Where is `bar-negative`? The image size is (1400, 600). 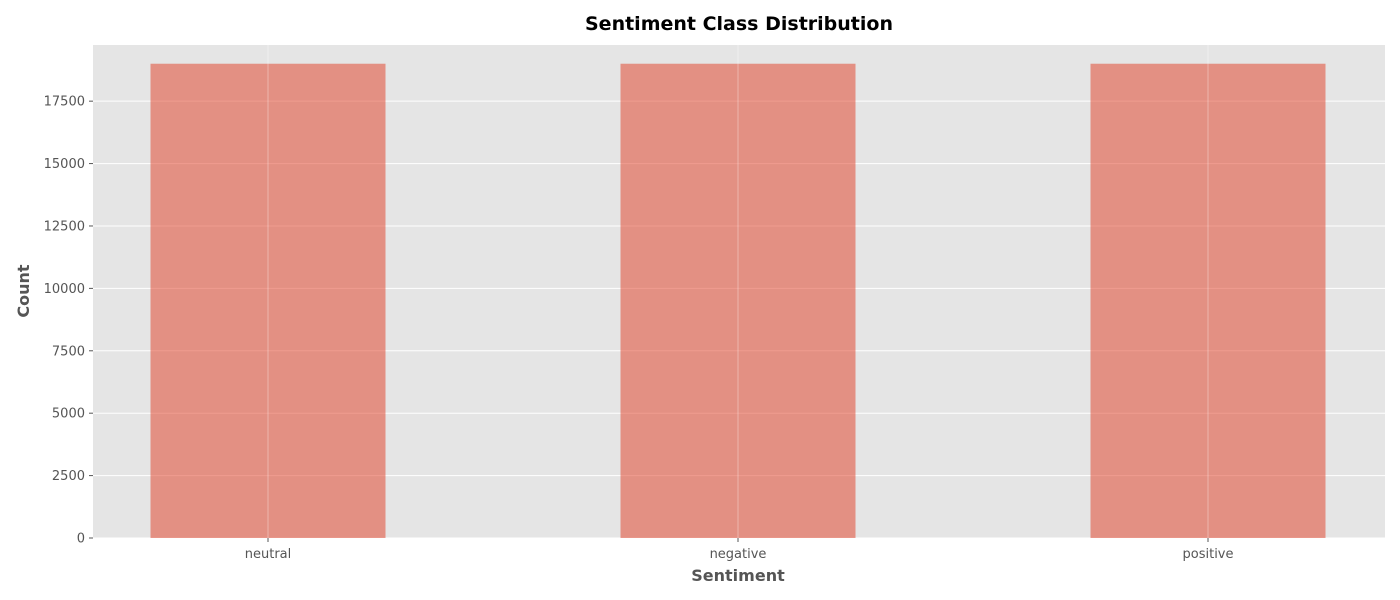 bar-negative is located at coordinates (738, 300).